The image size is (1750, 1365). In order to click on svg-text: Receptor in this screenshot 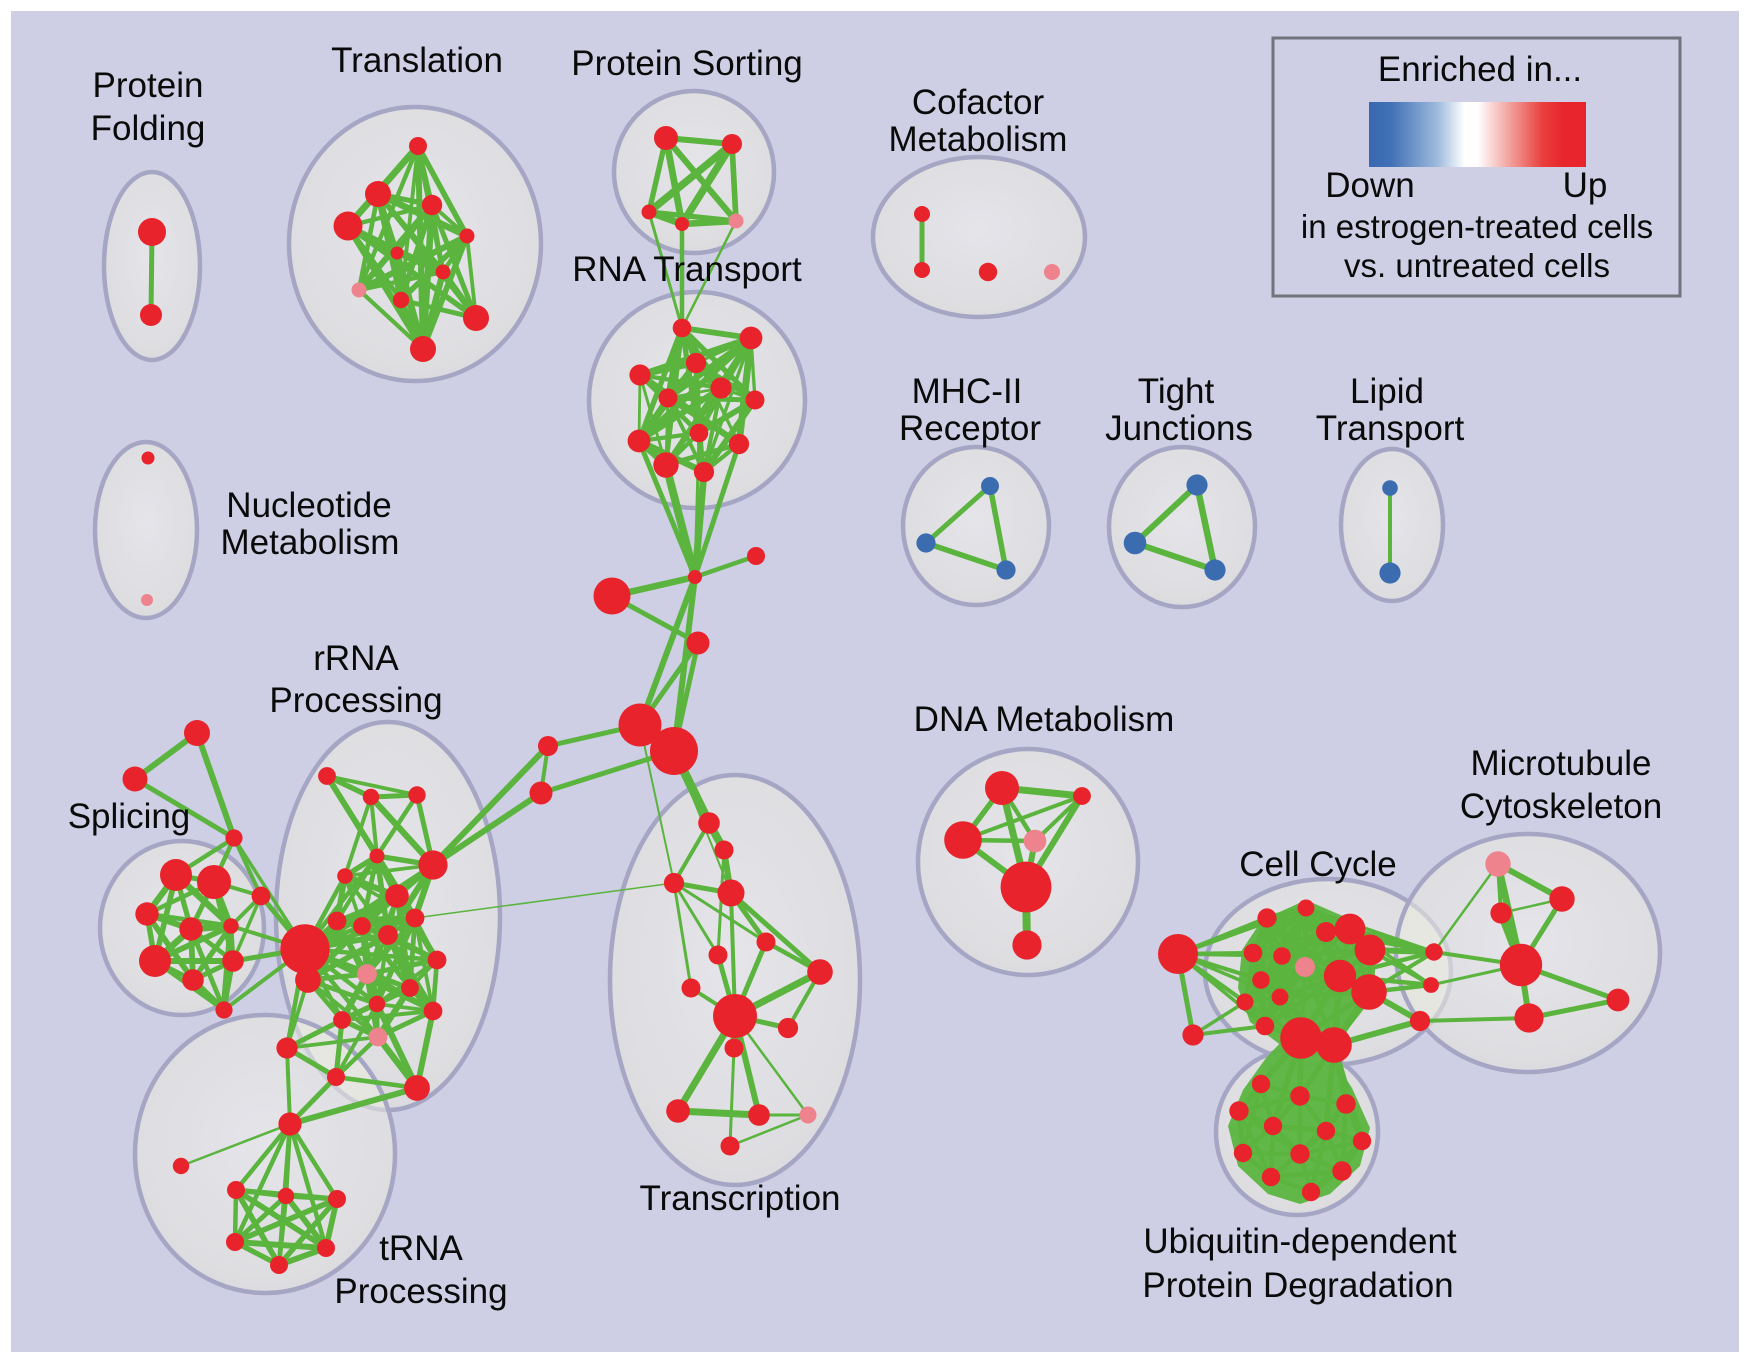, I will do `click(970, 428)`.